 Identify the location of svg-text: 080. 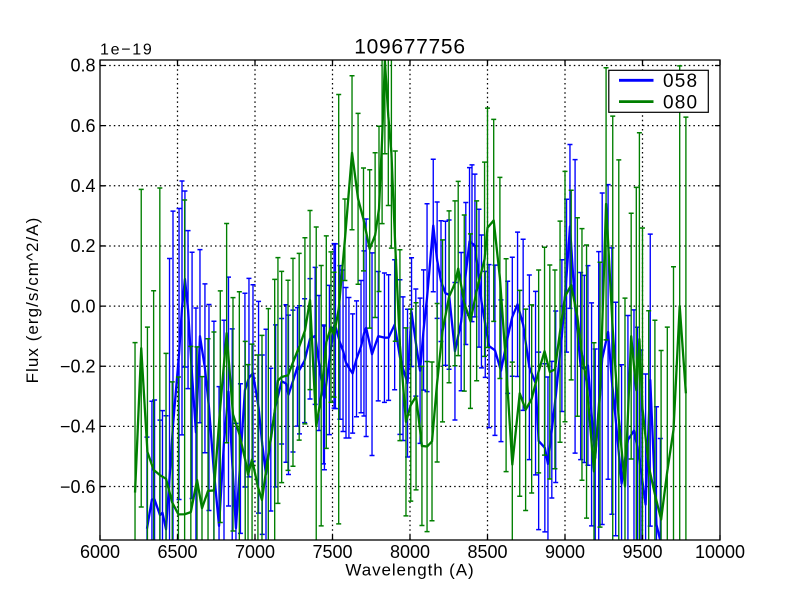
(680, 102).